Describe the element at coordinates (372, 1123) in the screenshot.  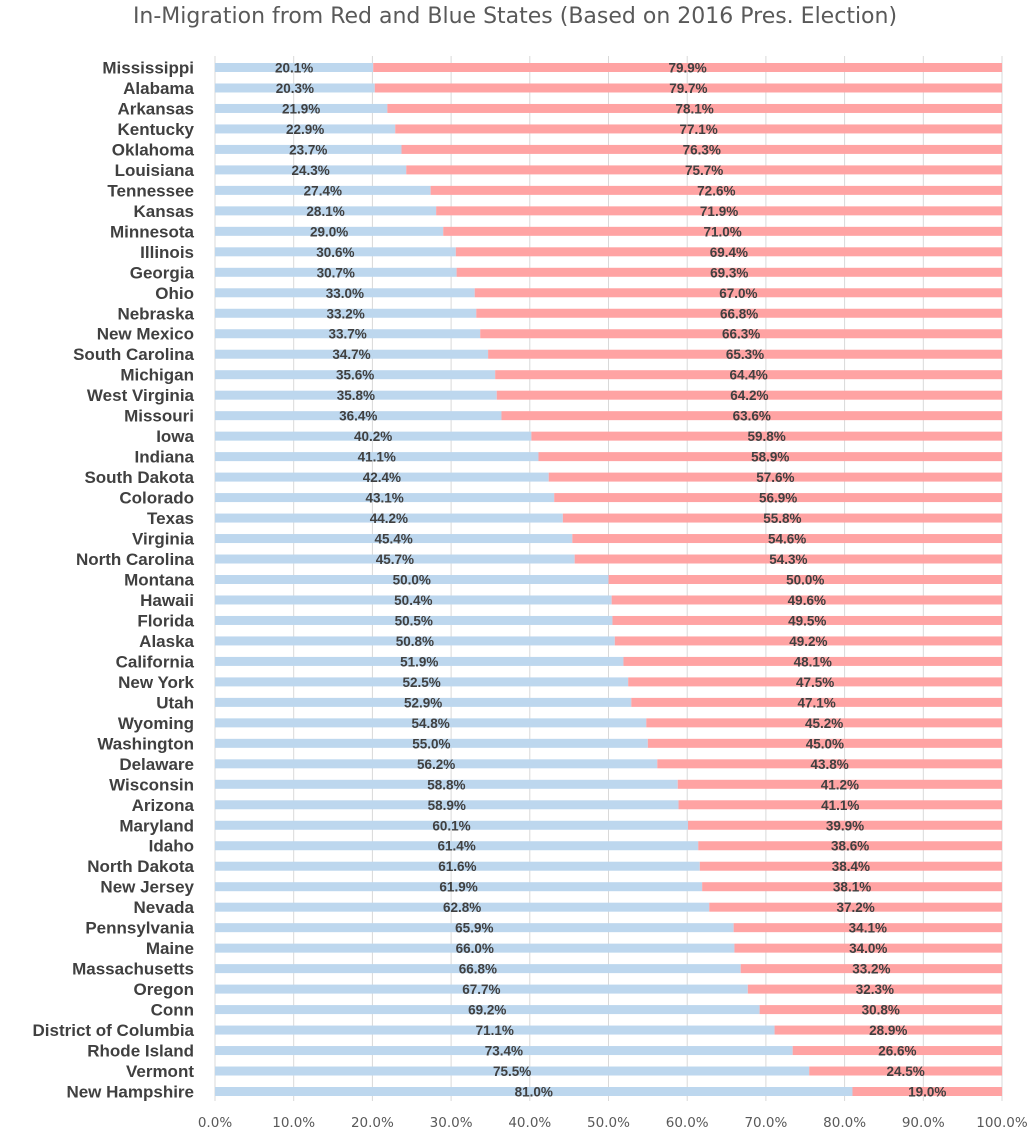
I see `x-tick-label: 20.0%` at that location.